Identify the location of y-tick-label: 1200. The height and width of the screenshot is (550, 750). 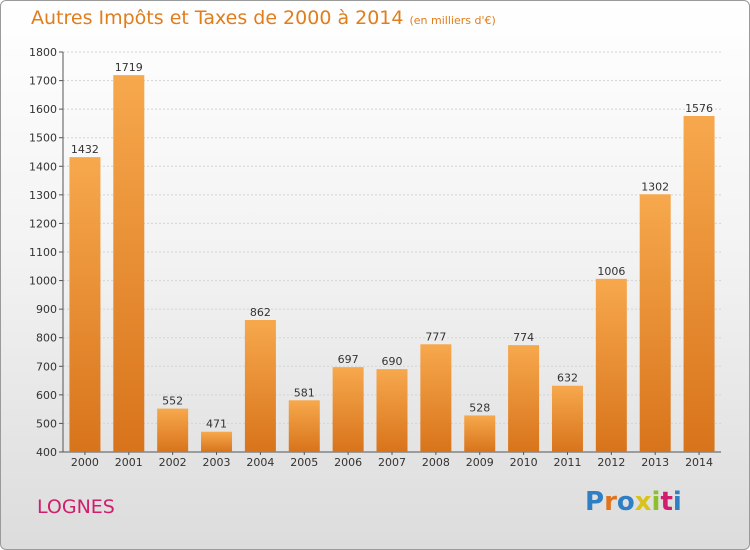
(43, 223).